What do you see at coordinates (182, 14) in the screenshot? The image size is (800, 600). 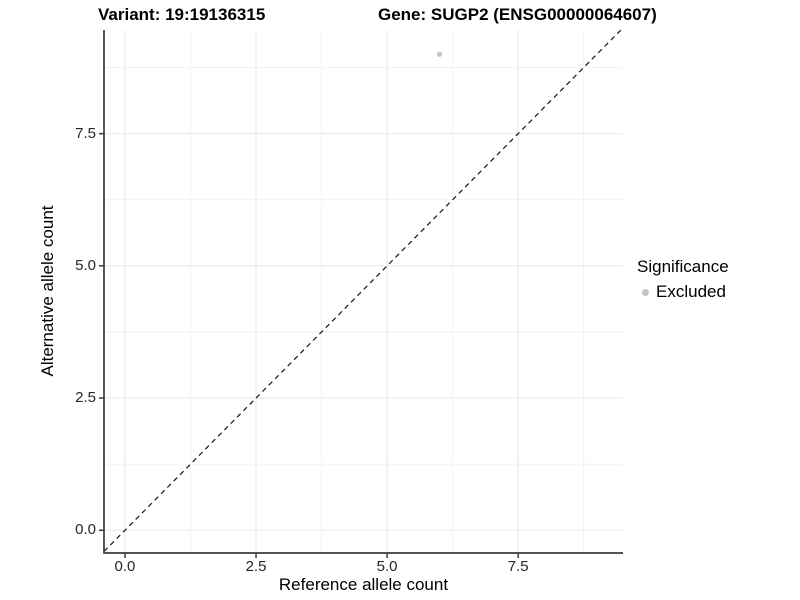 I see `plot-title-variant: Variant: 19:19136315` at bounding box center [182, 14].